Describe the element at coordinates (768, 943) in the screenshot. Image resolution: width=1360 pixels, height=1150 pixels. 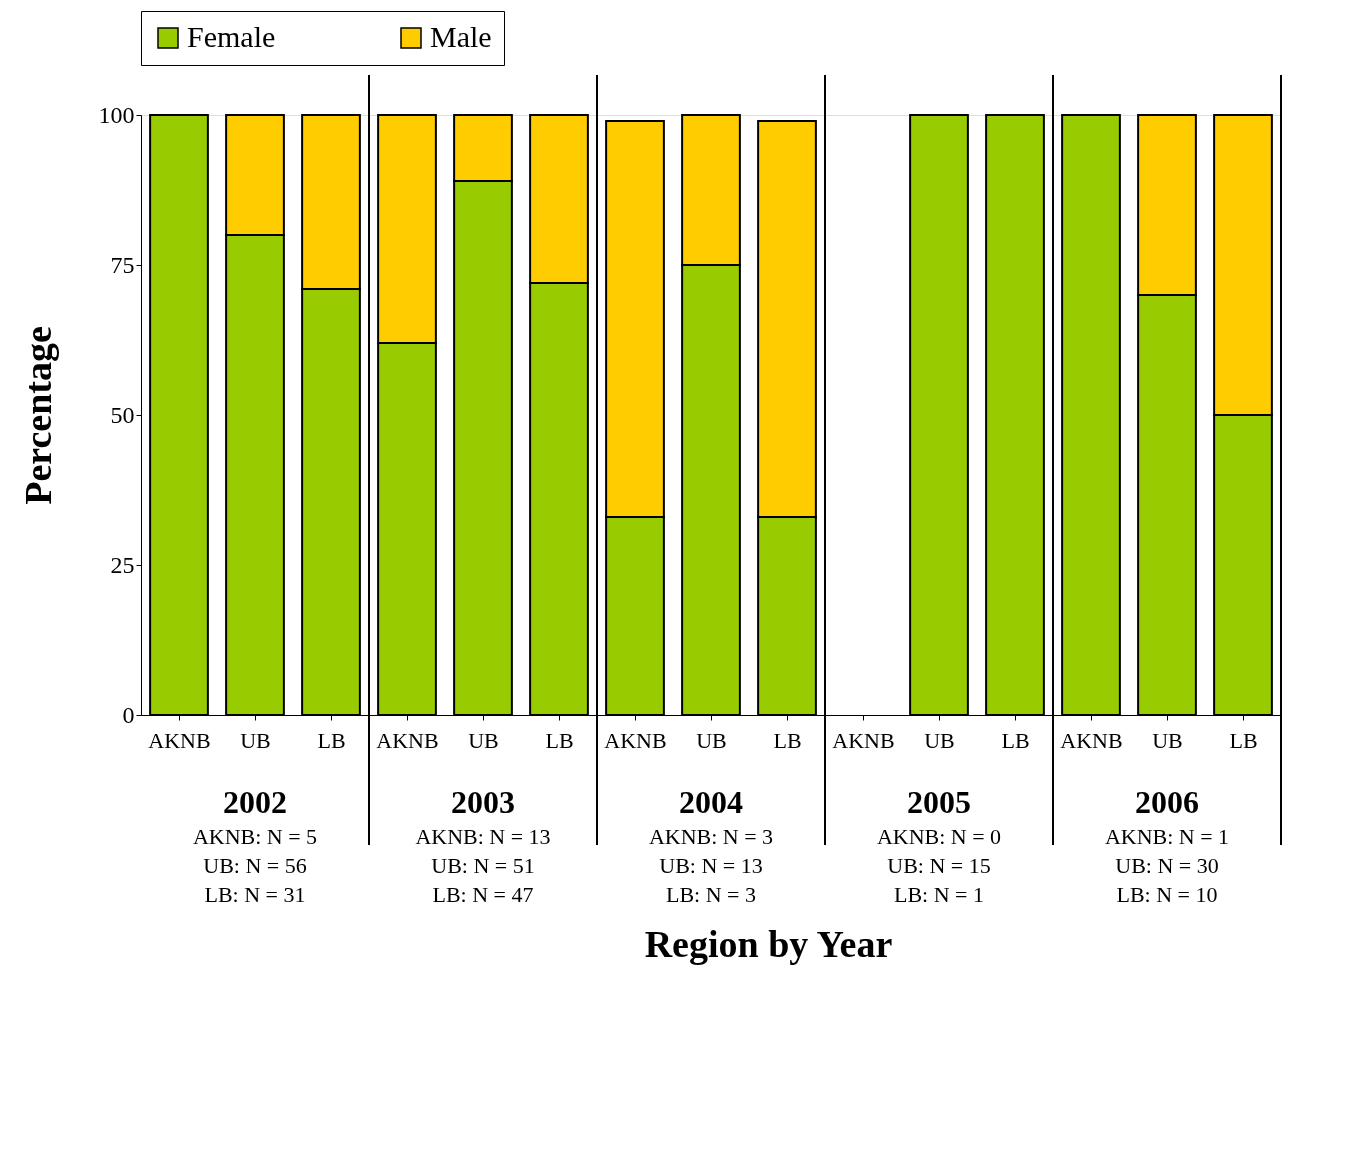
I see `x-axis-title: Region by Year` at that location.